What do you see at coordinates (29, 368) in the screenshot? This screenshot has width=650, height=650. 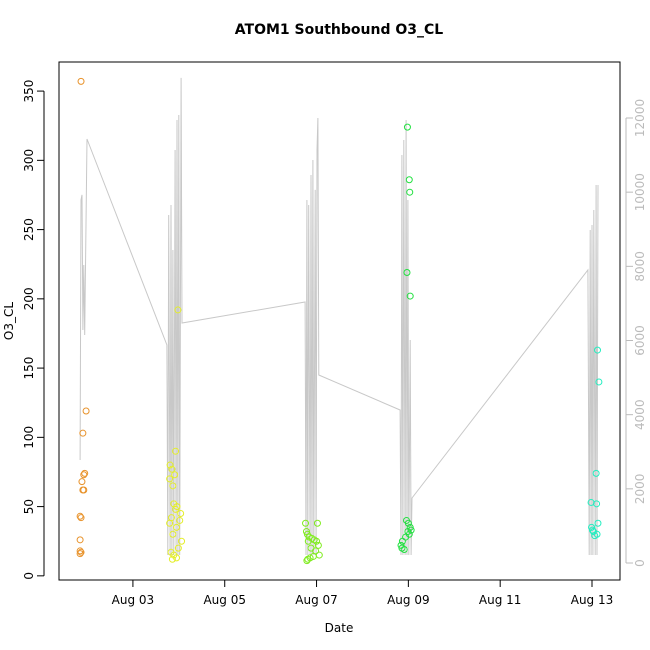 I see `y-tick-label: 150` at bounding box center [29, 368].